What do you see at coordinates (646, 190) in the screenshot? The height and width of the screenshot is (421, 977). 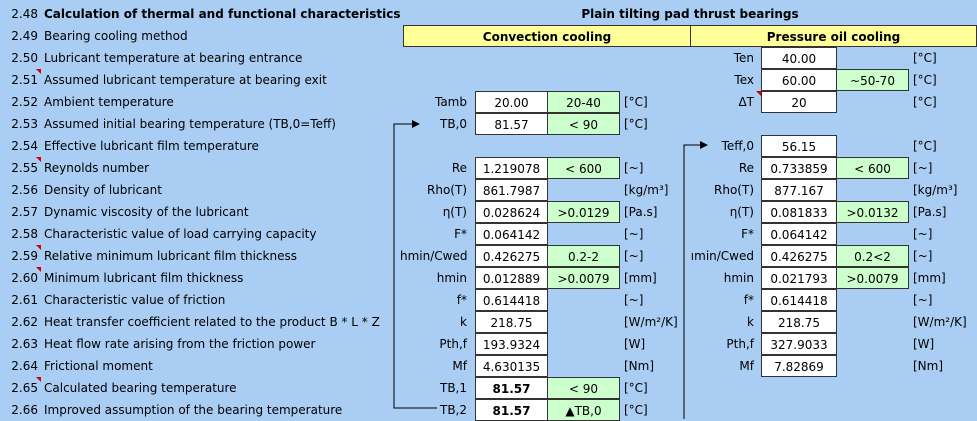 I see `left-unit: [kg/m³]` at bounding box center [646, 190].